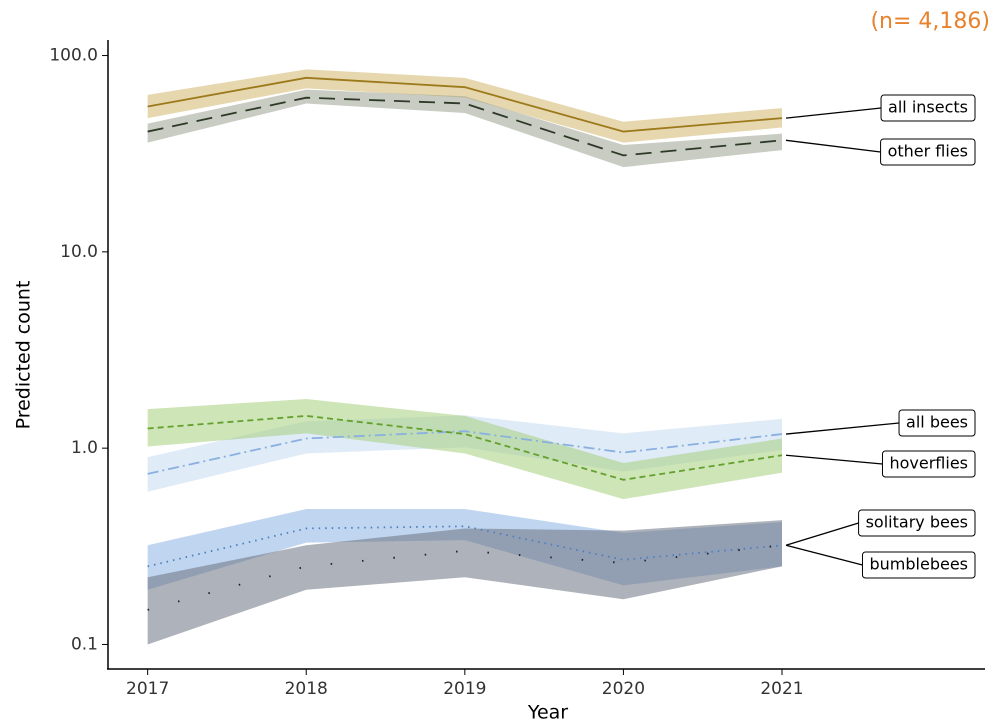 The height and width of the screenshot is (726, 996). Describe the element at coordinates (917, 522) in the screenshot. I see `series-label: solitary bees` at that location.